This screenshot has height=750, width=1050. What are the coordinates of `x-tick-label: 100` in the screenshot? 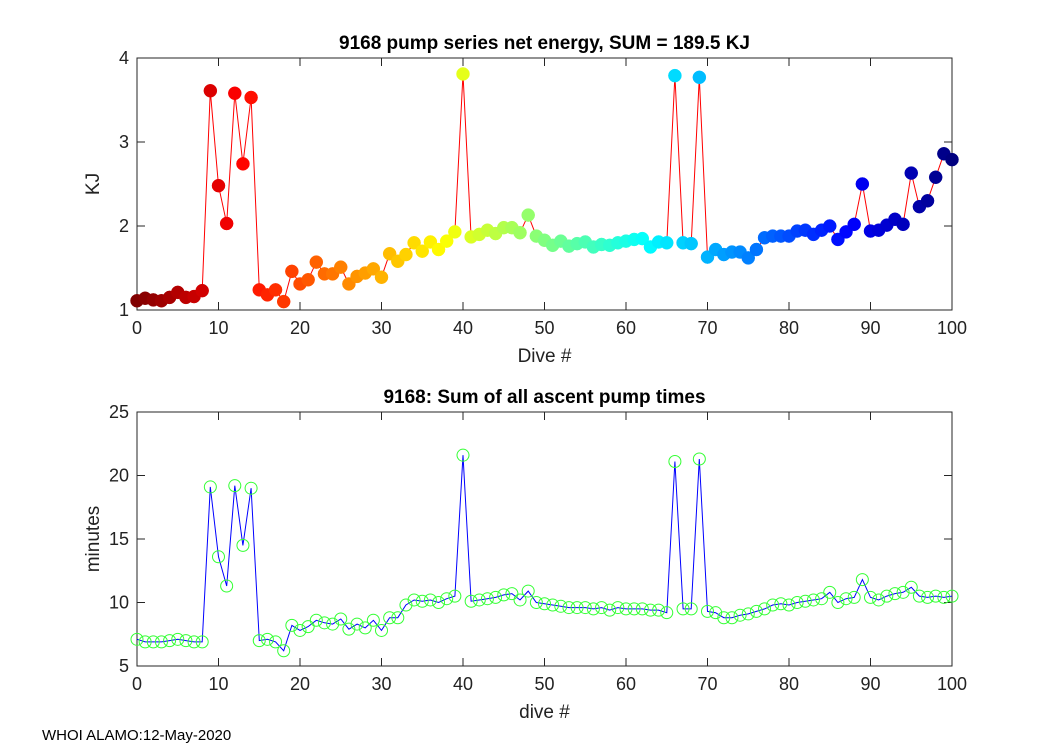 It's located at (952, 328).